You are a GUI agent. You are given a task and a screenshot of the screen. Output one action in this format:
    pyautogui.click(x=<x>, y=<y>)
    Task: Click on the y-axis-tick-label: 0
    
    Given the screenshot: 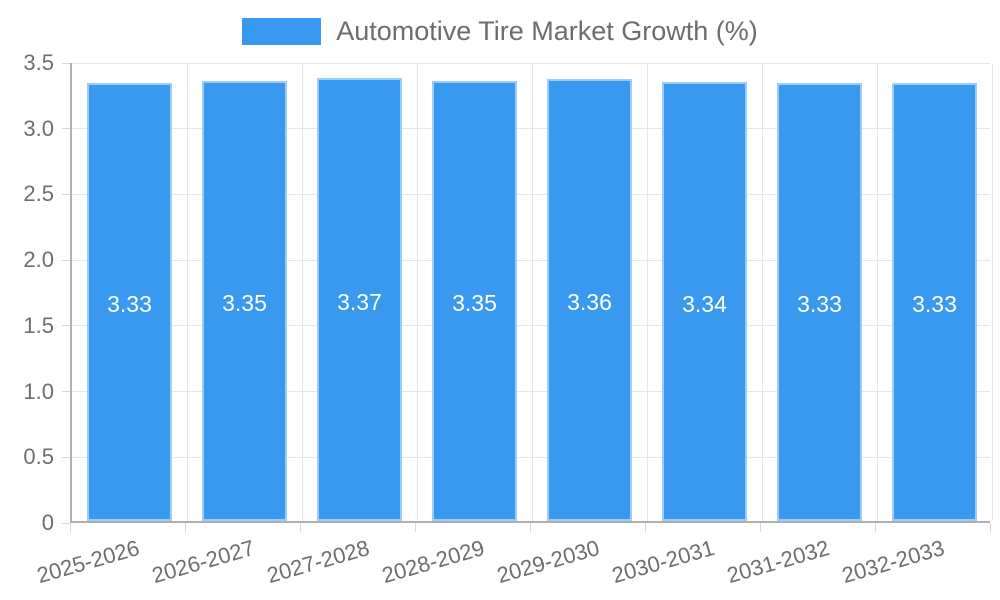 What is the action you would take?
    pyautogui.click(x=47, y=522)
    